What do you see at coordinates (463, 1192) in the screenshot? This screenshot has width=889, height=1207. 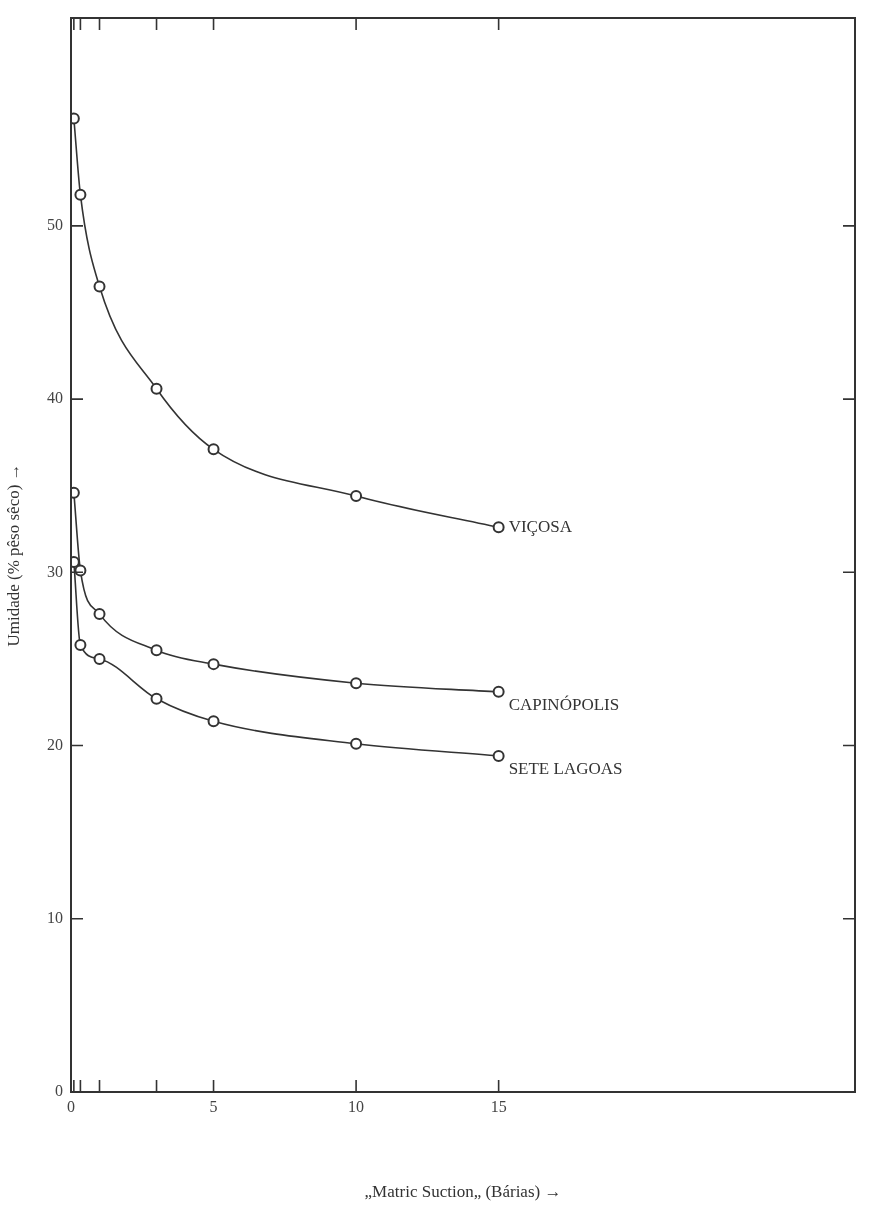 I see `x-axis-title: „Matric Suction„ (Bárias) →` at bounding box center [463, 1192].